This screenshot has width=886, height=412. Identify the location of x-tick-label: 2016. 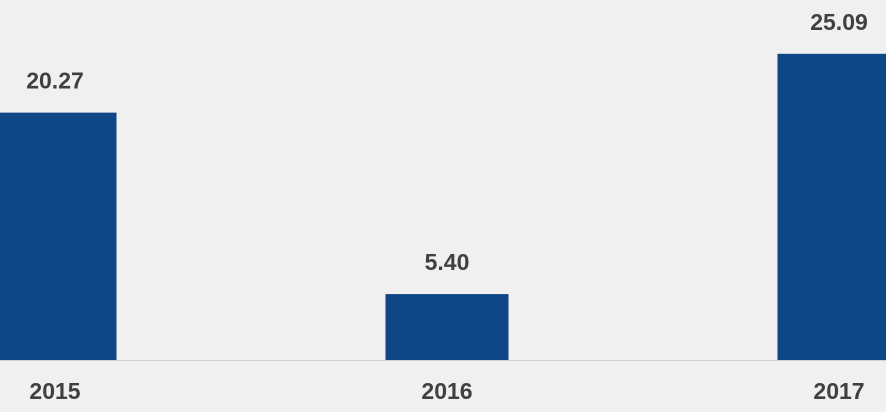
(446, 391).